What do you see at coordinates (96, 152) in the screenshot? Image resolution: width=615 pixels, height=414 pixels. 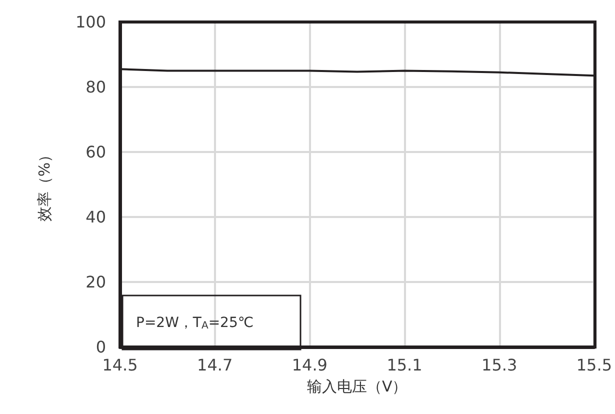 I see `y-tick-label: 60` at bounding box center [96, 152].